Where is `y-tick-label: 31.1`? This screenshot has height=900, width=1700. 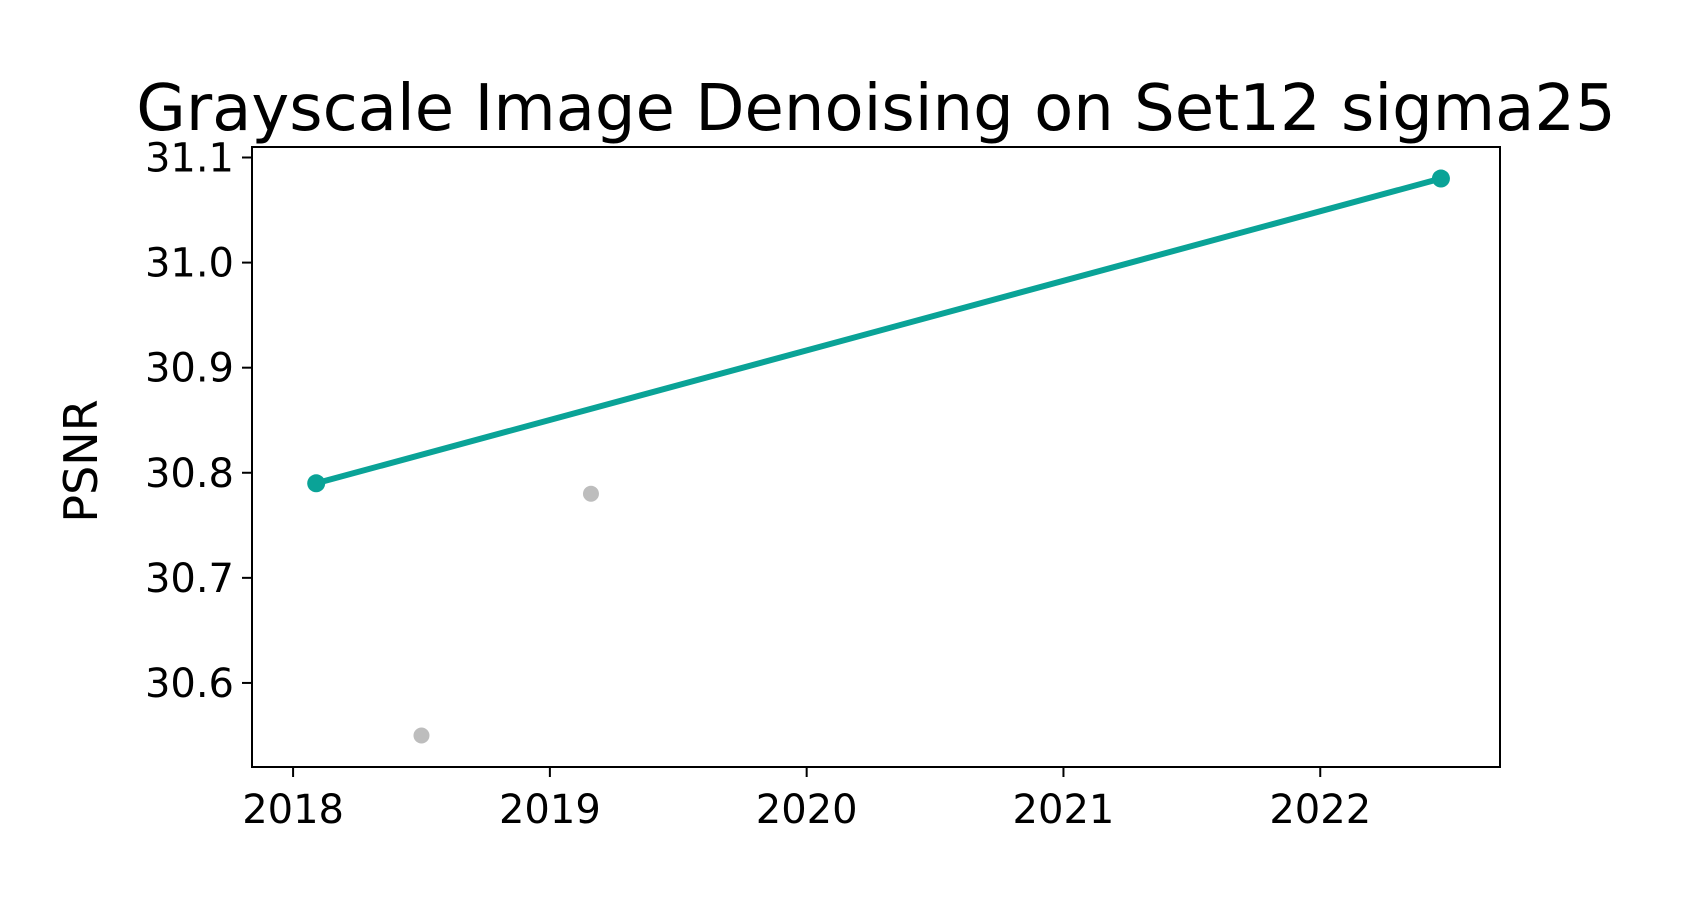
y-tick-label: 31.1 is located at coordinates (189, 159).